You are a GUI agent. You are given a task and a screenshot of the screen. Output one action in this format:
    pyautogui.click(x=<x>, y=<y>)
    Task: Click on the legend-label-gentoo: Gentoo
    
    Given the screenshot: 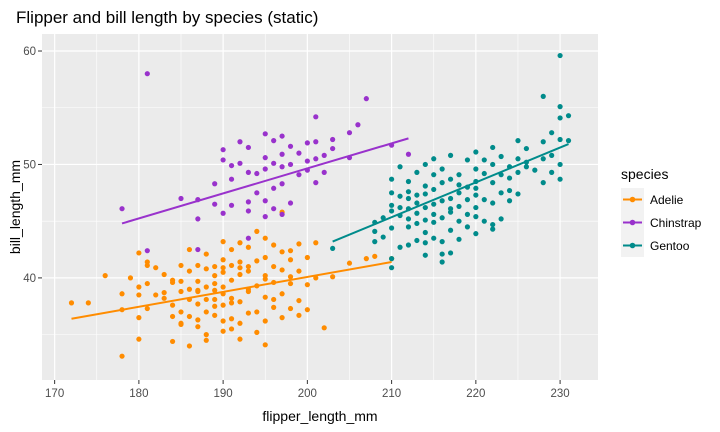 What is the action you would take?
    pyautogui.click(x=670, y=246)
    